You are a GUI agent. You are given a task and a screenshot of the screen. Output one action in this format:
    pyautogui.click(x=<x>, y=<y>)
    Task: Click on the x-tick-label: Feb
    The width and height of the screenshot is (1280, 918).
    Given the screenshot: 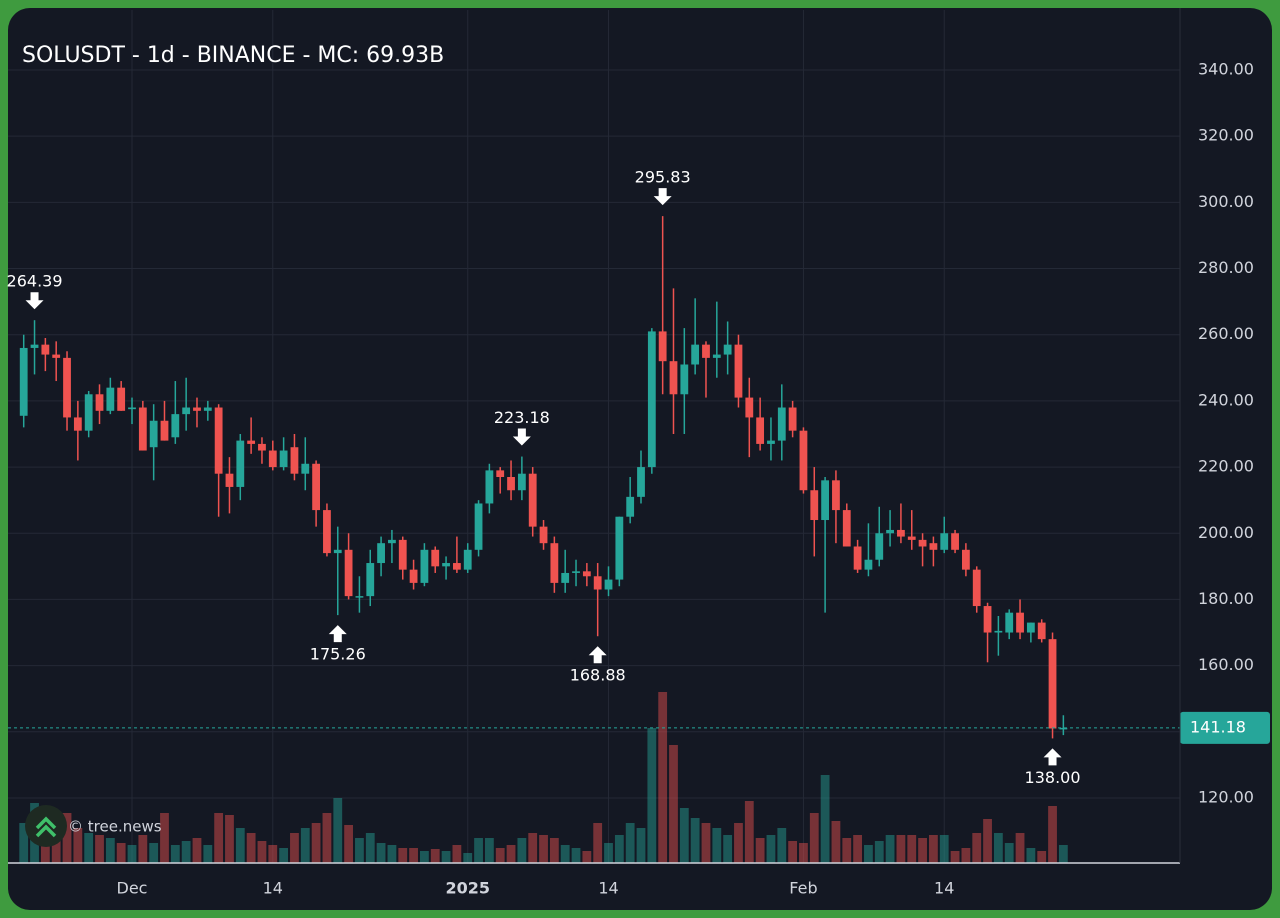 What is the action you would take?
    pyautogui.click(x=803, y=888)
    